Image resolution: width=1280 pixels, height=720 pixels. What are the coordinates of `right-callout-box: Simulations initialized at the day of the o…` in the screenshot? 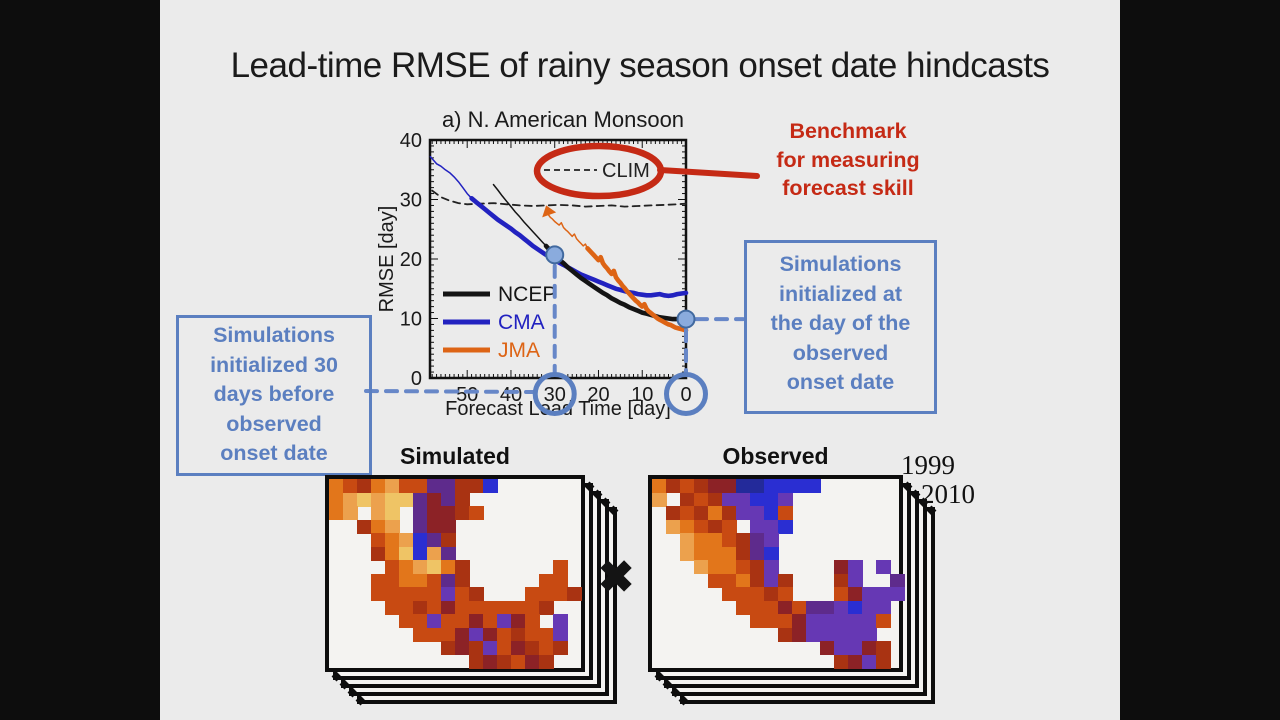 It's located at (840, 327).